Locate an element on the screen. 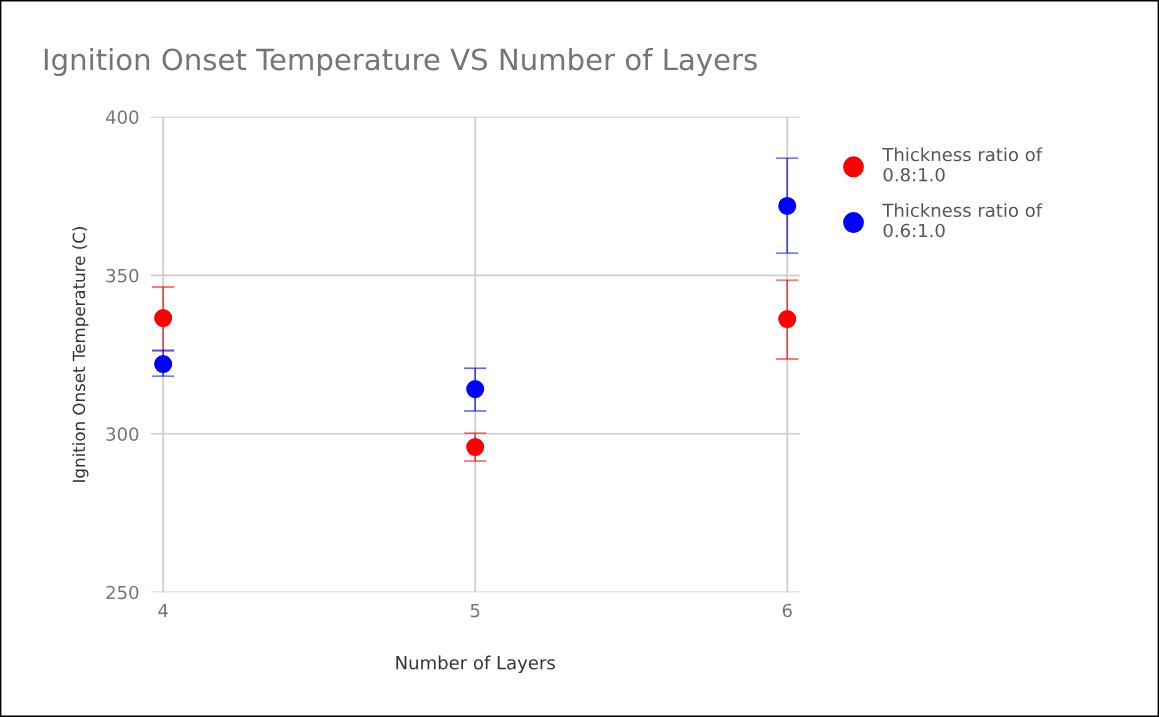  legend-label: Thickness ratio of 0.6:1.0 is located at coordinates (962, 220).